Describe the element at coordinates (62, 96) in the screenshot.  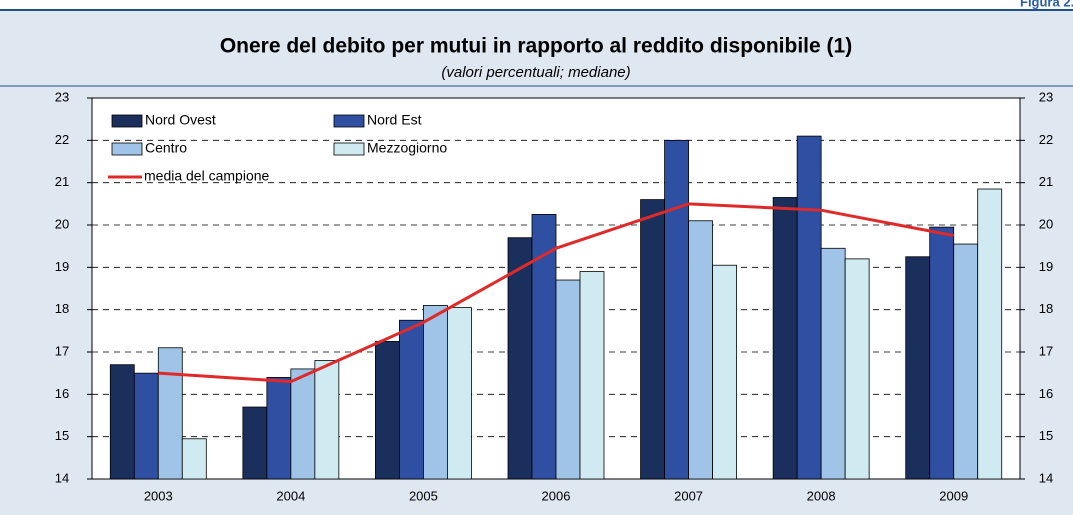
I see `y-tick-label: 23` at that location.